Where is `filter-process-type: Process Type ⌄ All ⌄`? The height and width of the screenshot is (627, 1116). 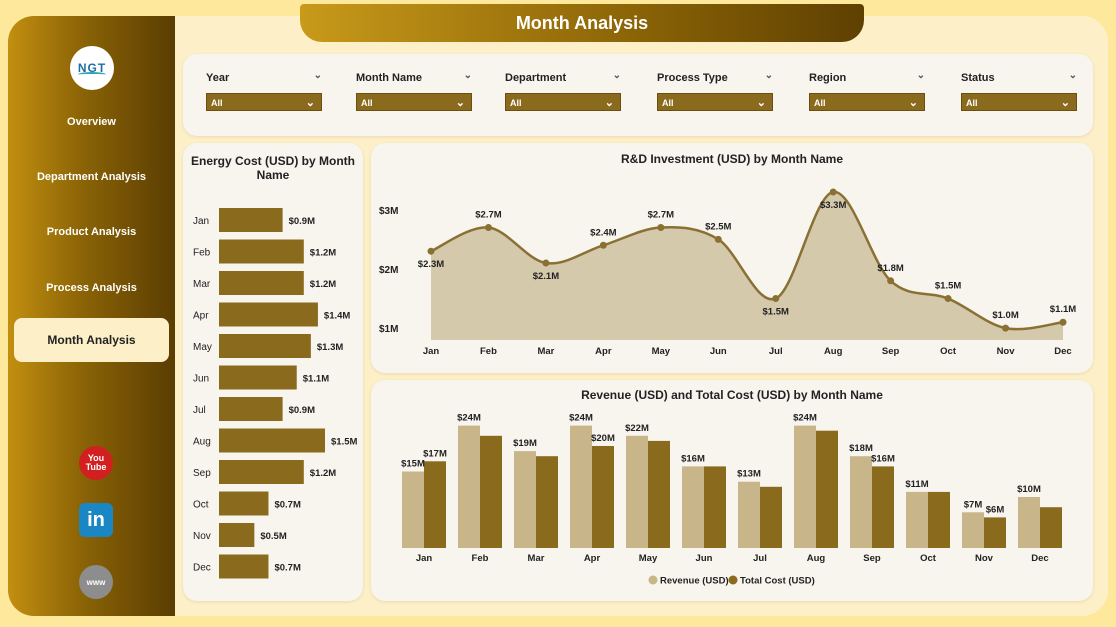 filter-process-type: Process Type ⌄ All ⌄ is located at coordinates (716, 90).